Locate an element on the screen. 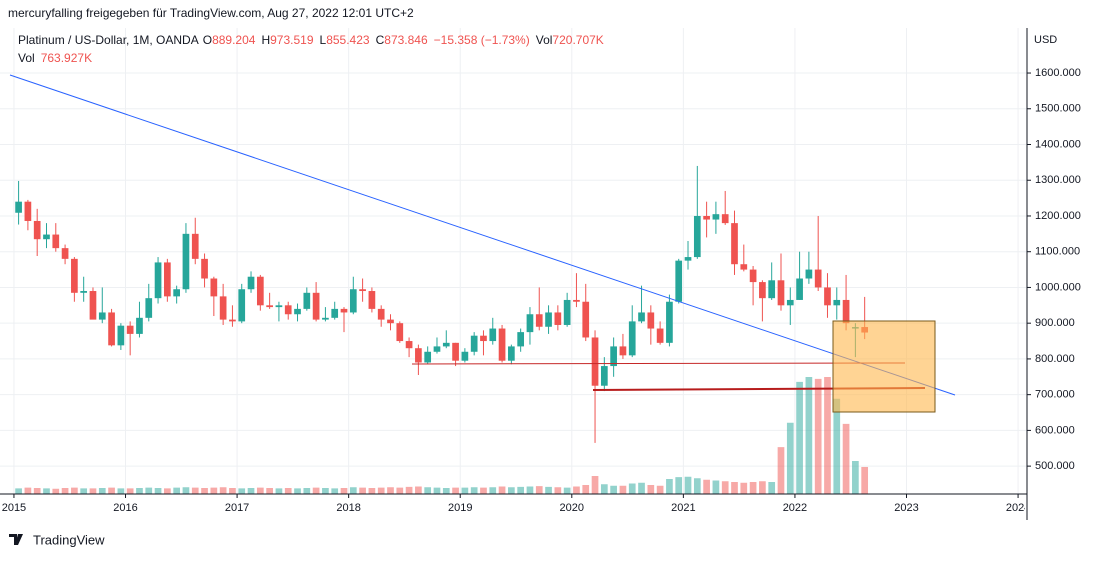  legend-value: 873.846 is located at coordinates (406, 40).